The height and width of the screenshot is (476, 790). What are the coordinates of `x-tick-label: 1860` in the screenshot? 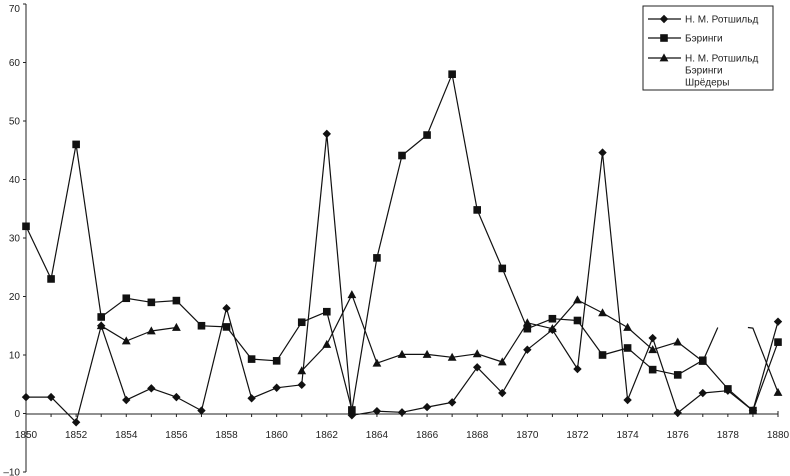 It's located at (277, 435).